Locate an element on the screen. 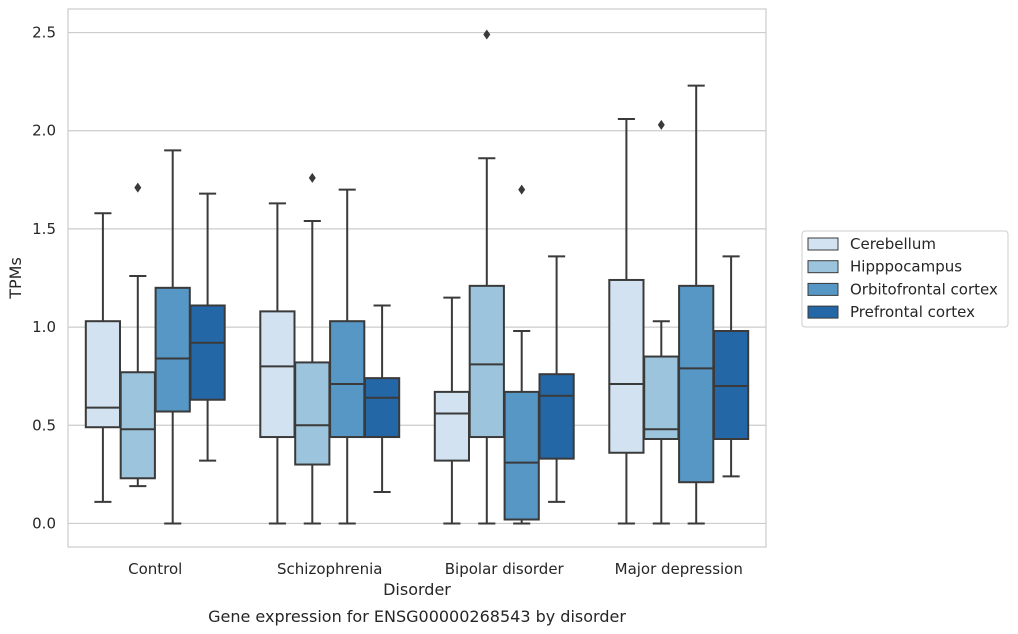  legend-entry-label: Prefrontal cortex is located at coordinates (912, 312).